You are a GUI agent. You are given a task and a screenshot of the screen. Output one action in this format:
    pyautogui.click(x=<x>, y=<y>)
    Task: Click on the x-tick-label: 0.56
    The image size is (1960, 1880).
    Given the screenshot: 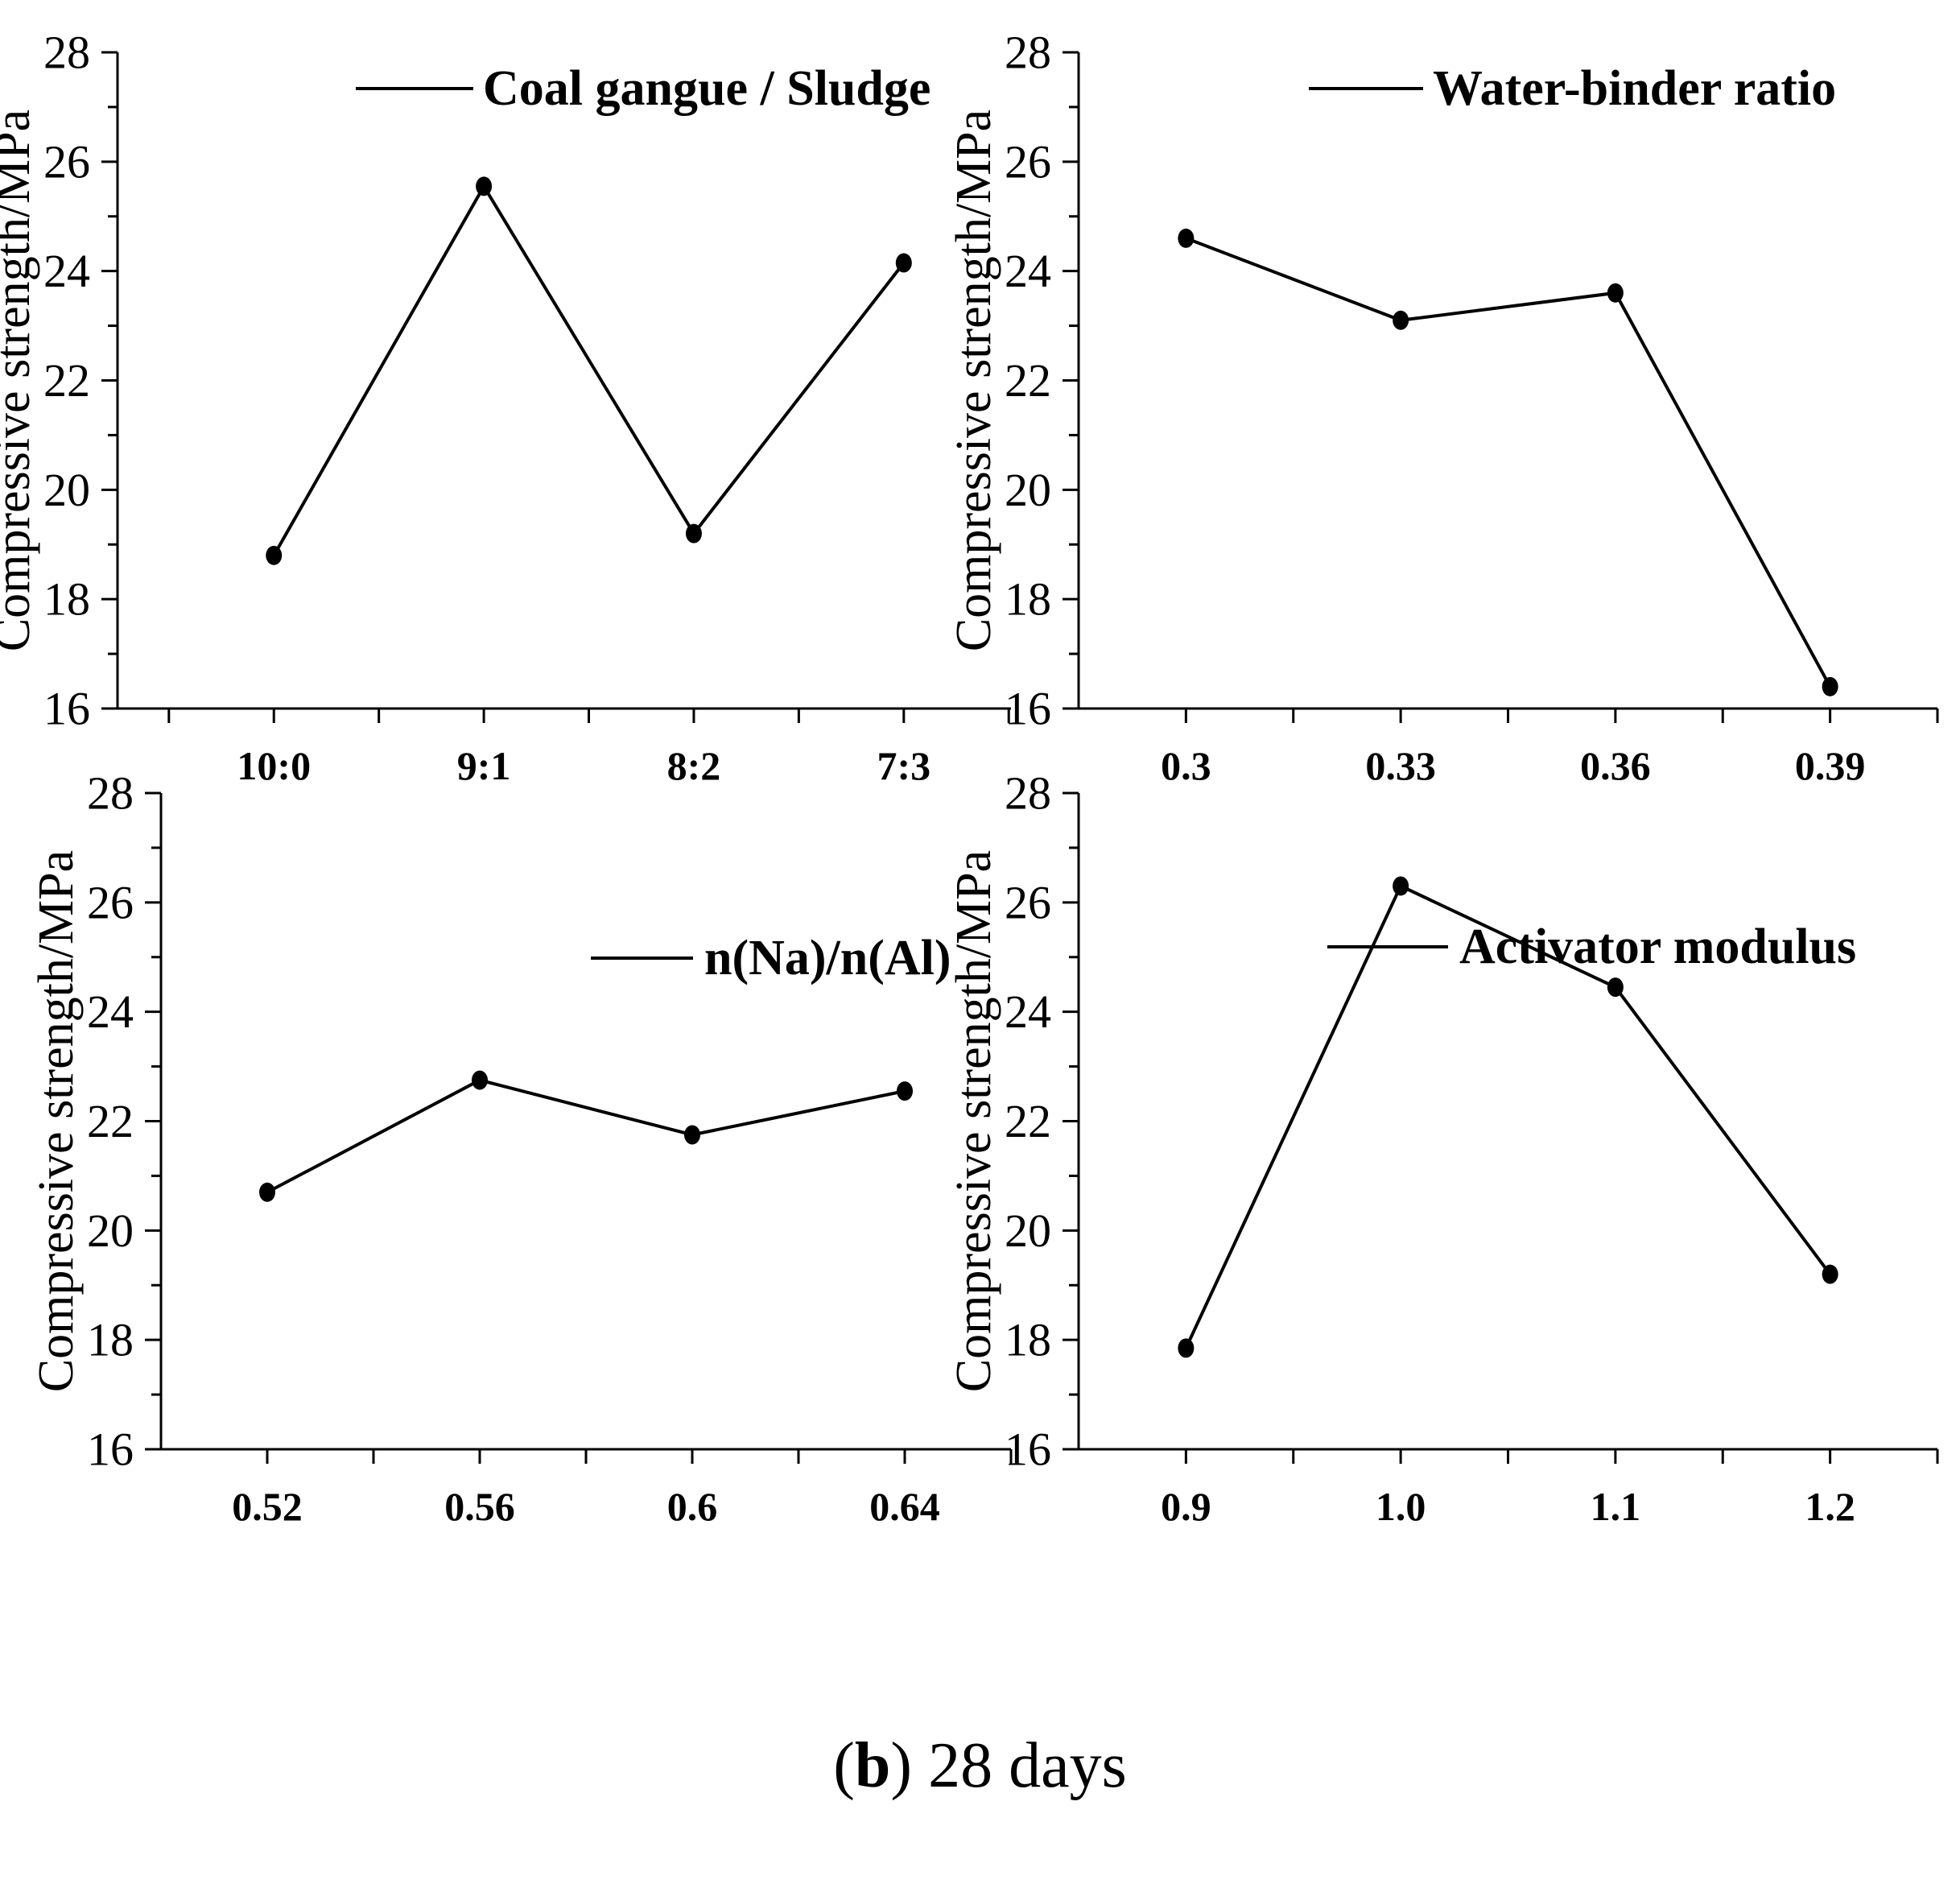 What is the action you would take?
    pyautogui.click(x=479, y=1506)
    